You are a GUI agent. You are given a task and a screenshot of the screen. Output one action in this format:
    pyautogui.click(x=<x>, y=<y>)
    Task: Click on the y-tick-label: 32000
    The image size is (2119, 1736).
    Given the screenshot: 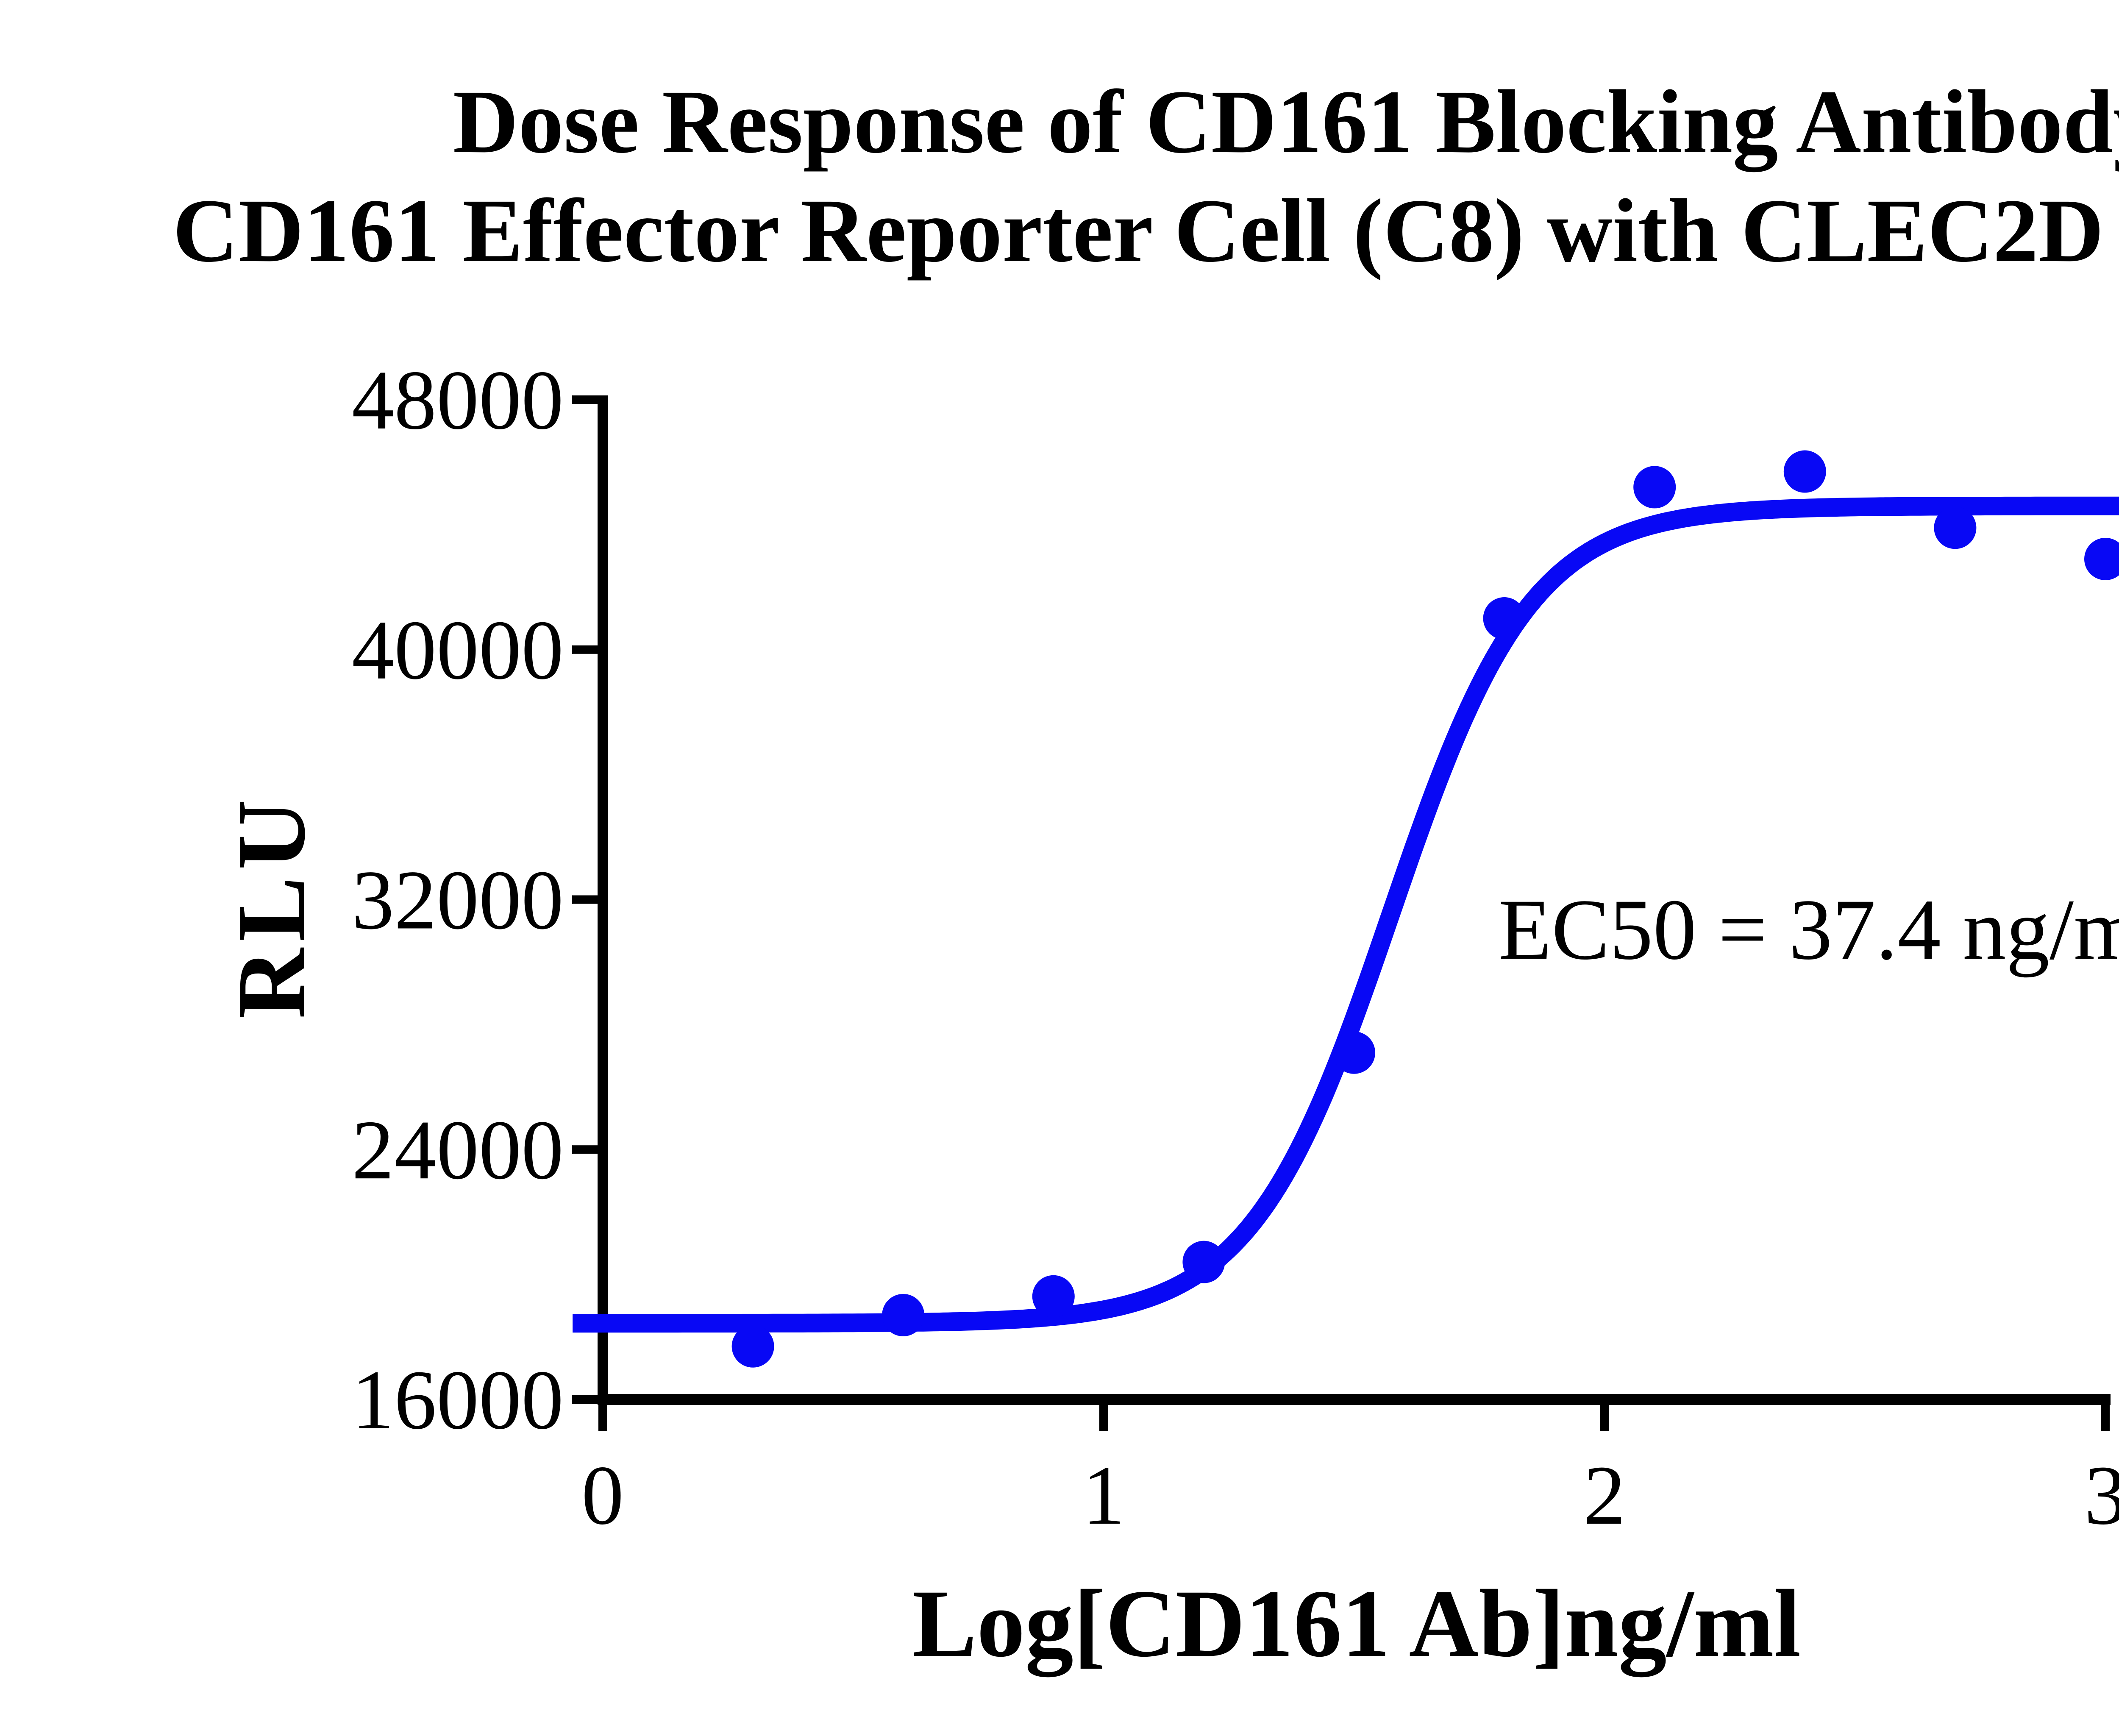 What is the action you would take?
    pyautogui.click(x=458, y=900)
    